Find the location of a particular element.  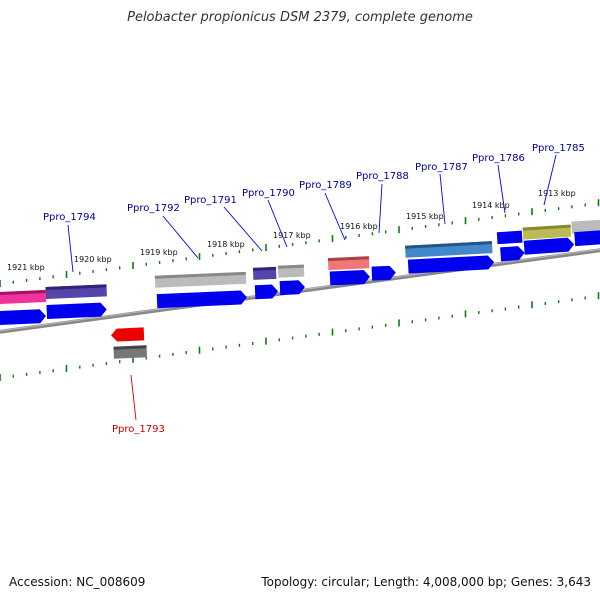

accession-label: Accession: NC_008609 is located at coordinates (77, 582).